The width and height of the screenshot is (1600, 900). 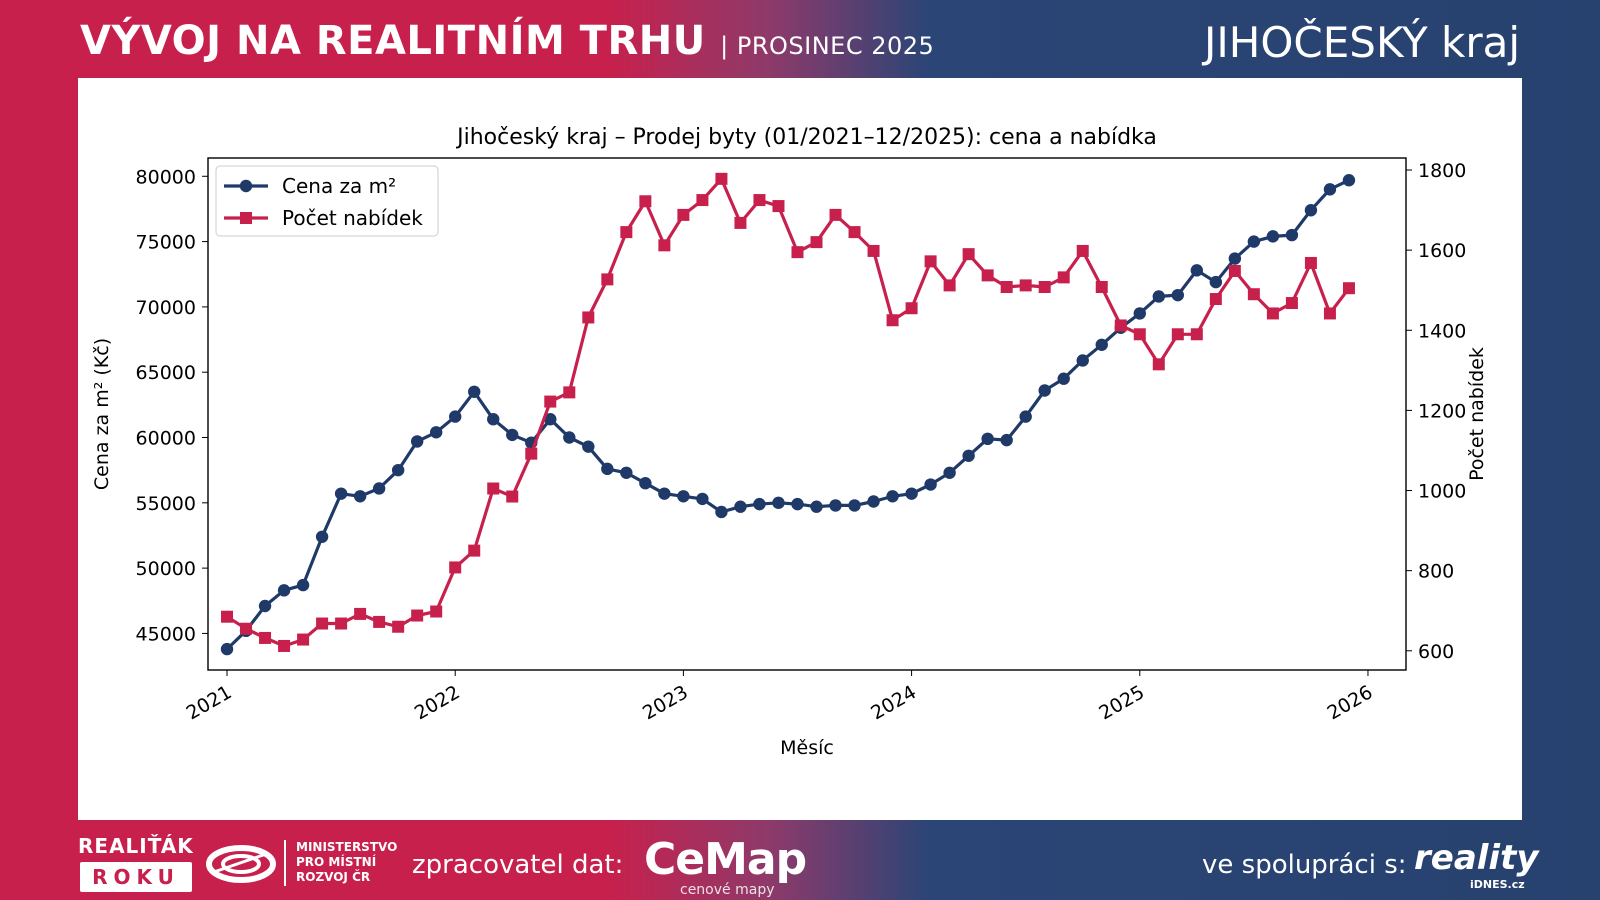 What do you see at coordinates (166, 243) in the screenshot?
I see `y-tick-label: 75000` at bounding box center [166, 243].